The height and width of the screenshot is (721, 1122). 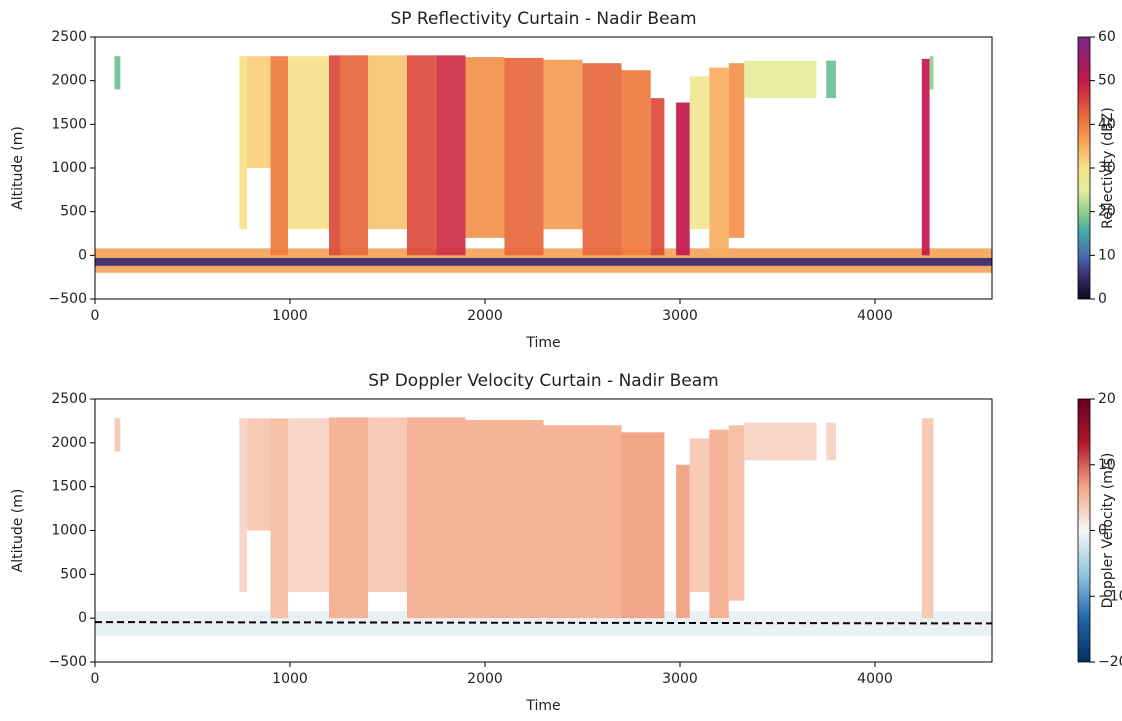 What do you see at coordinates (1108, 531) in the screenshot?
I see `colorbar-label: Doppler Velocity (m/s)` at bounding box center [1108, 531].